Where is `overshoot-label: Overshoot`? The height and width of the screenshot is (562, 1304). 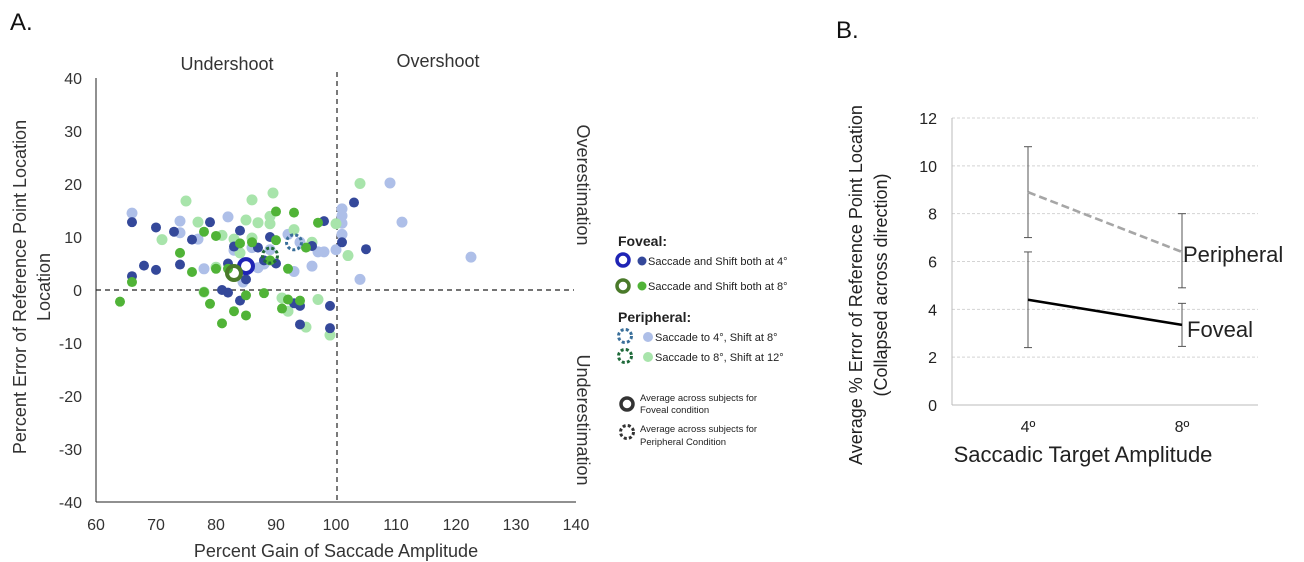 overshoot-label: Overshoot is located at coordinates (437, 61).